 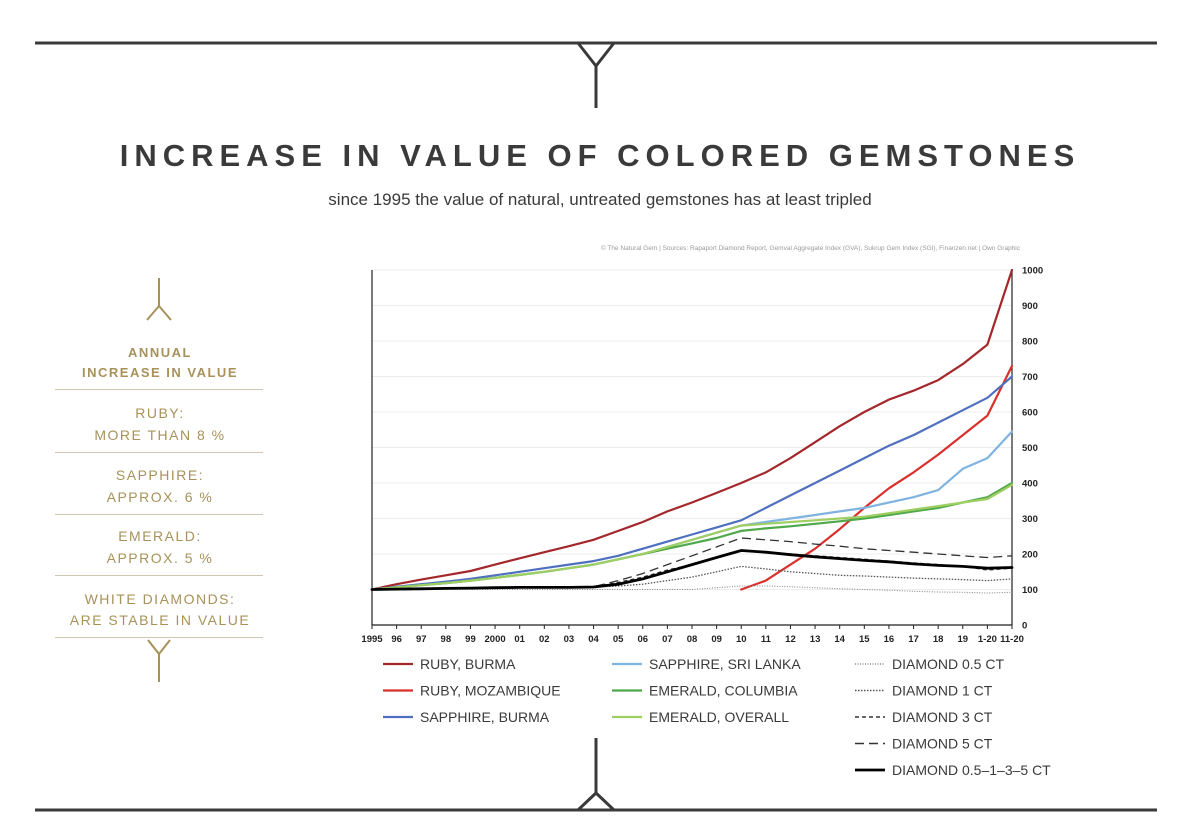 What do you see at coordinates (971, 770) in the screenshot?
I see `legend-label: DIAMOND 0.5–1–3–5 CT` at bounding box center [971, 770].